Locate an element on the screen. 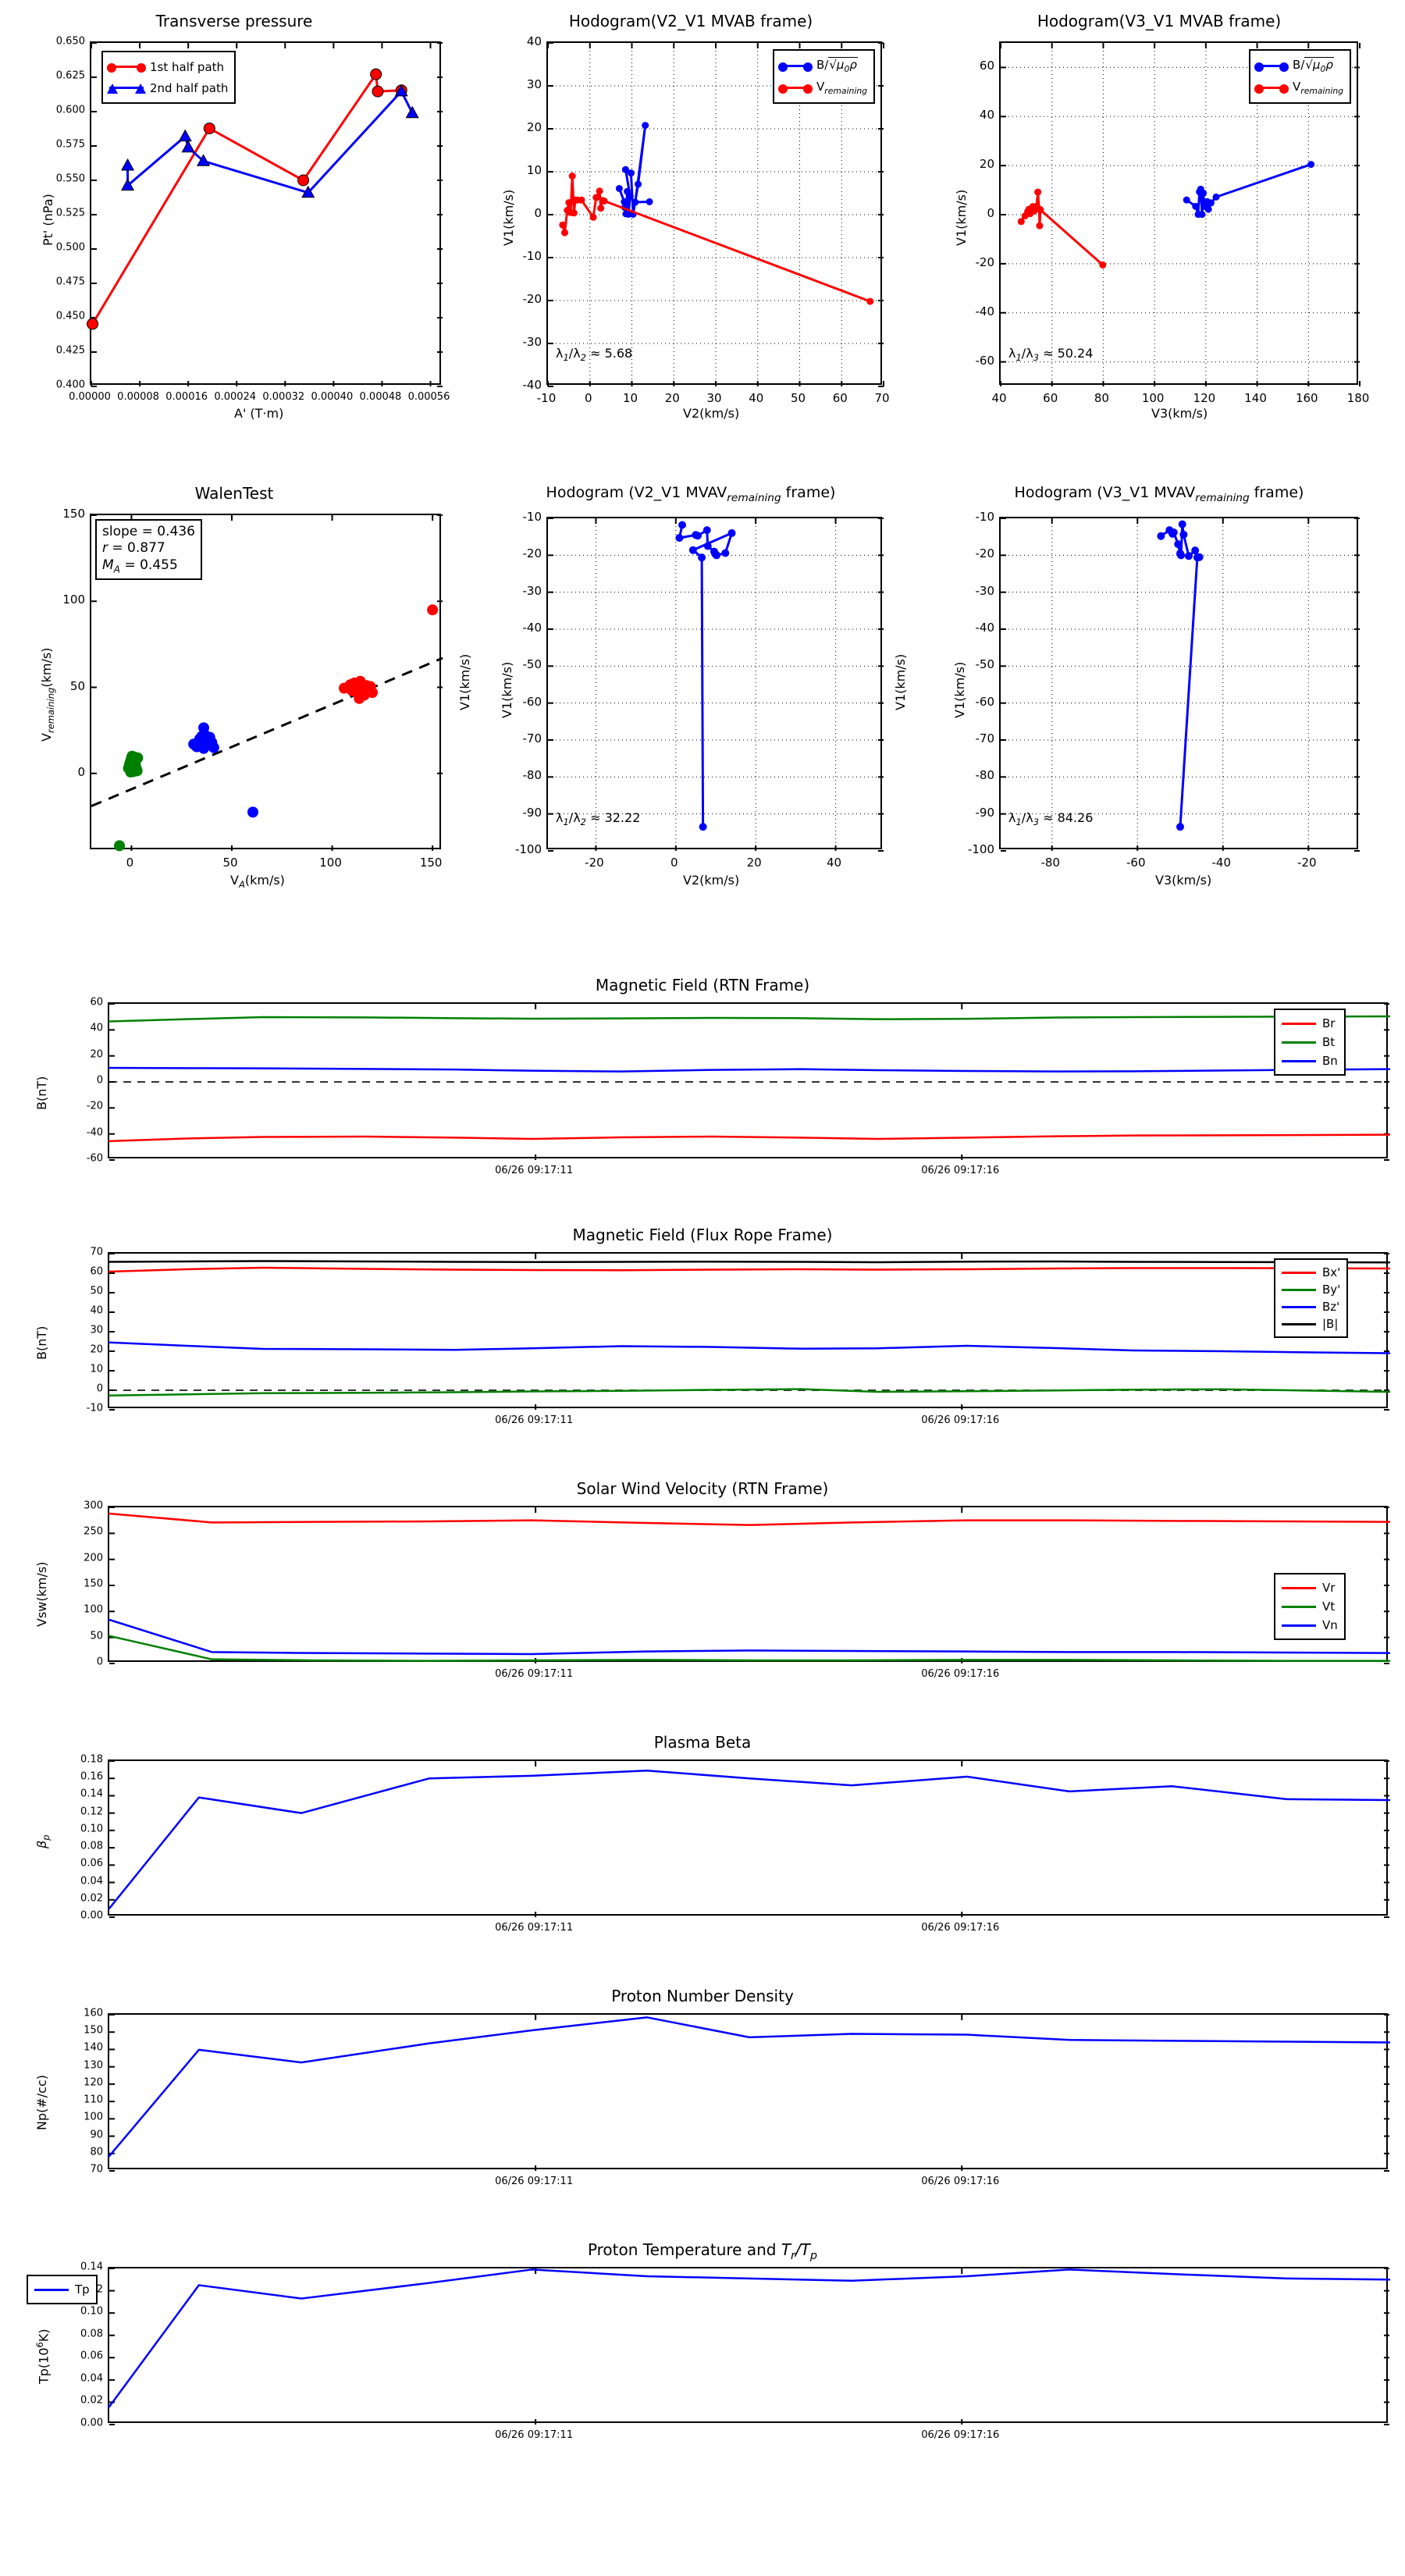 The image size is (1405, 2576). legend-item: Vr is located at coordinates (1310, 1587).